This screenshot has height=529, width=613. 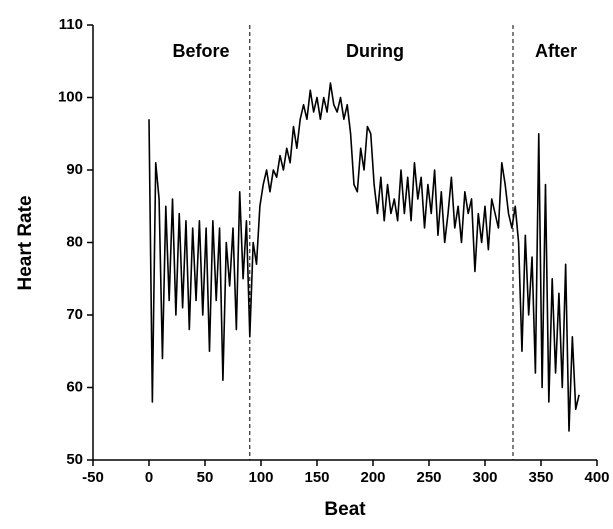 I want to click on x-tick-label: -50, so click(x=93, y=477).